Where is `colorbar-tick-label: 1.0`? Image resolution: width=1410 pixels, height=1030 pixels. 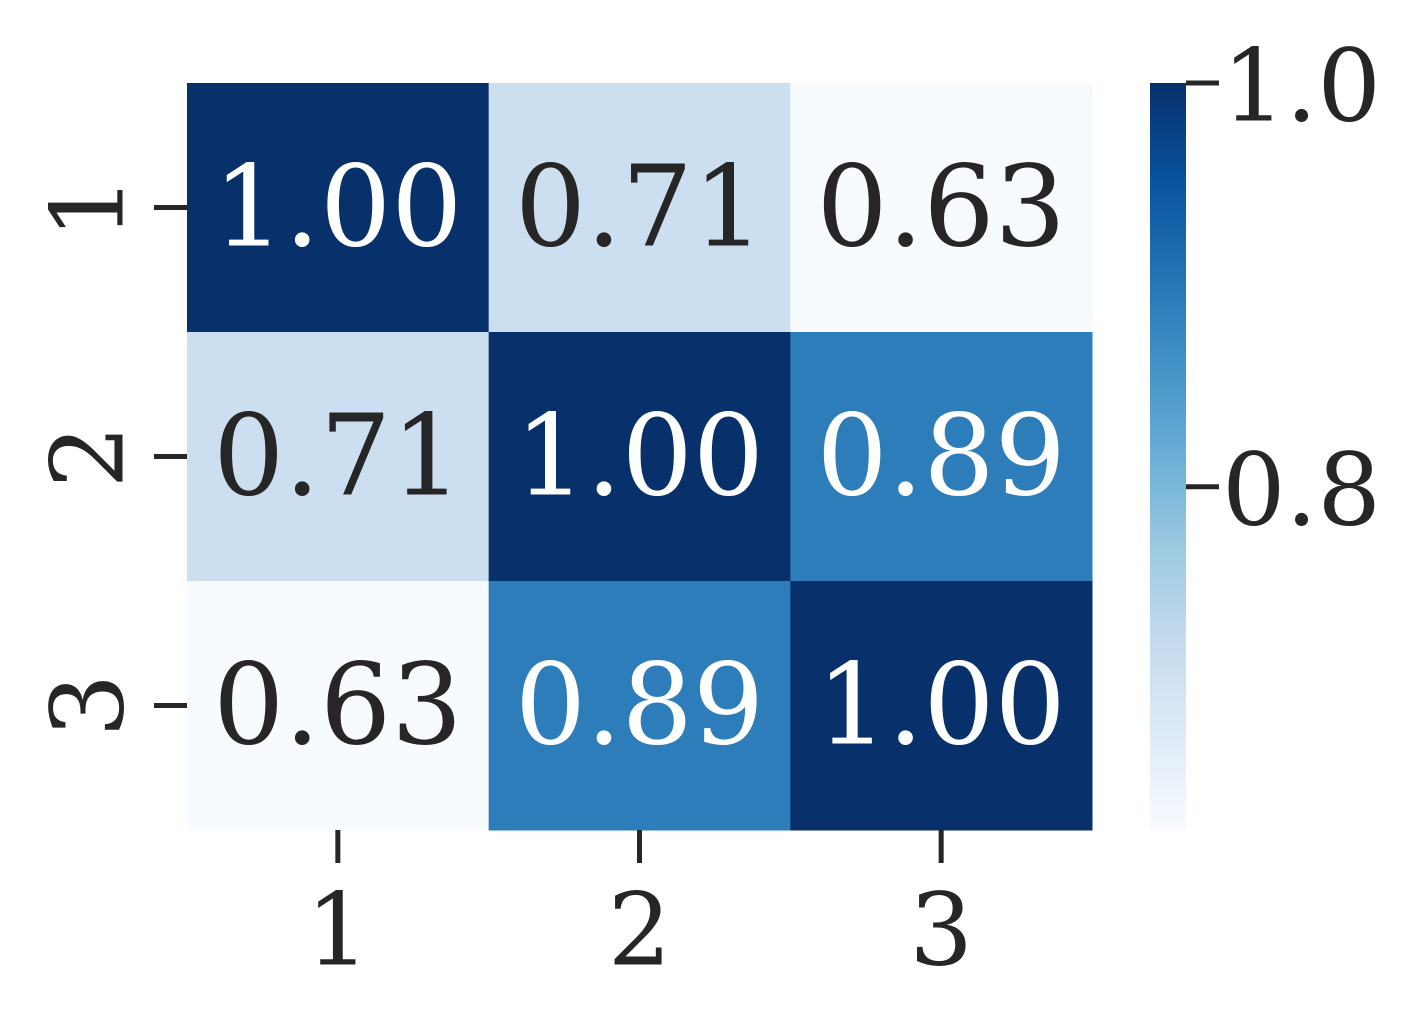
colorbar-tick-label: 1.0 is located at coordinates (1301, 86).